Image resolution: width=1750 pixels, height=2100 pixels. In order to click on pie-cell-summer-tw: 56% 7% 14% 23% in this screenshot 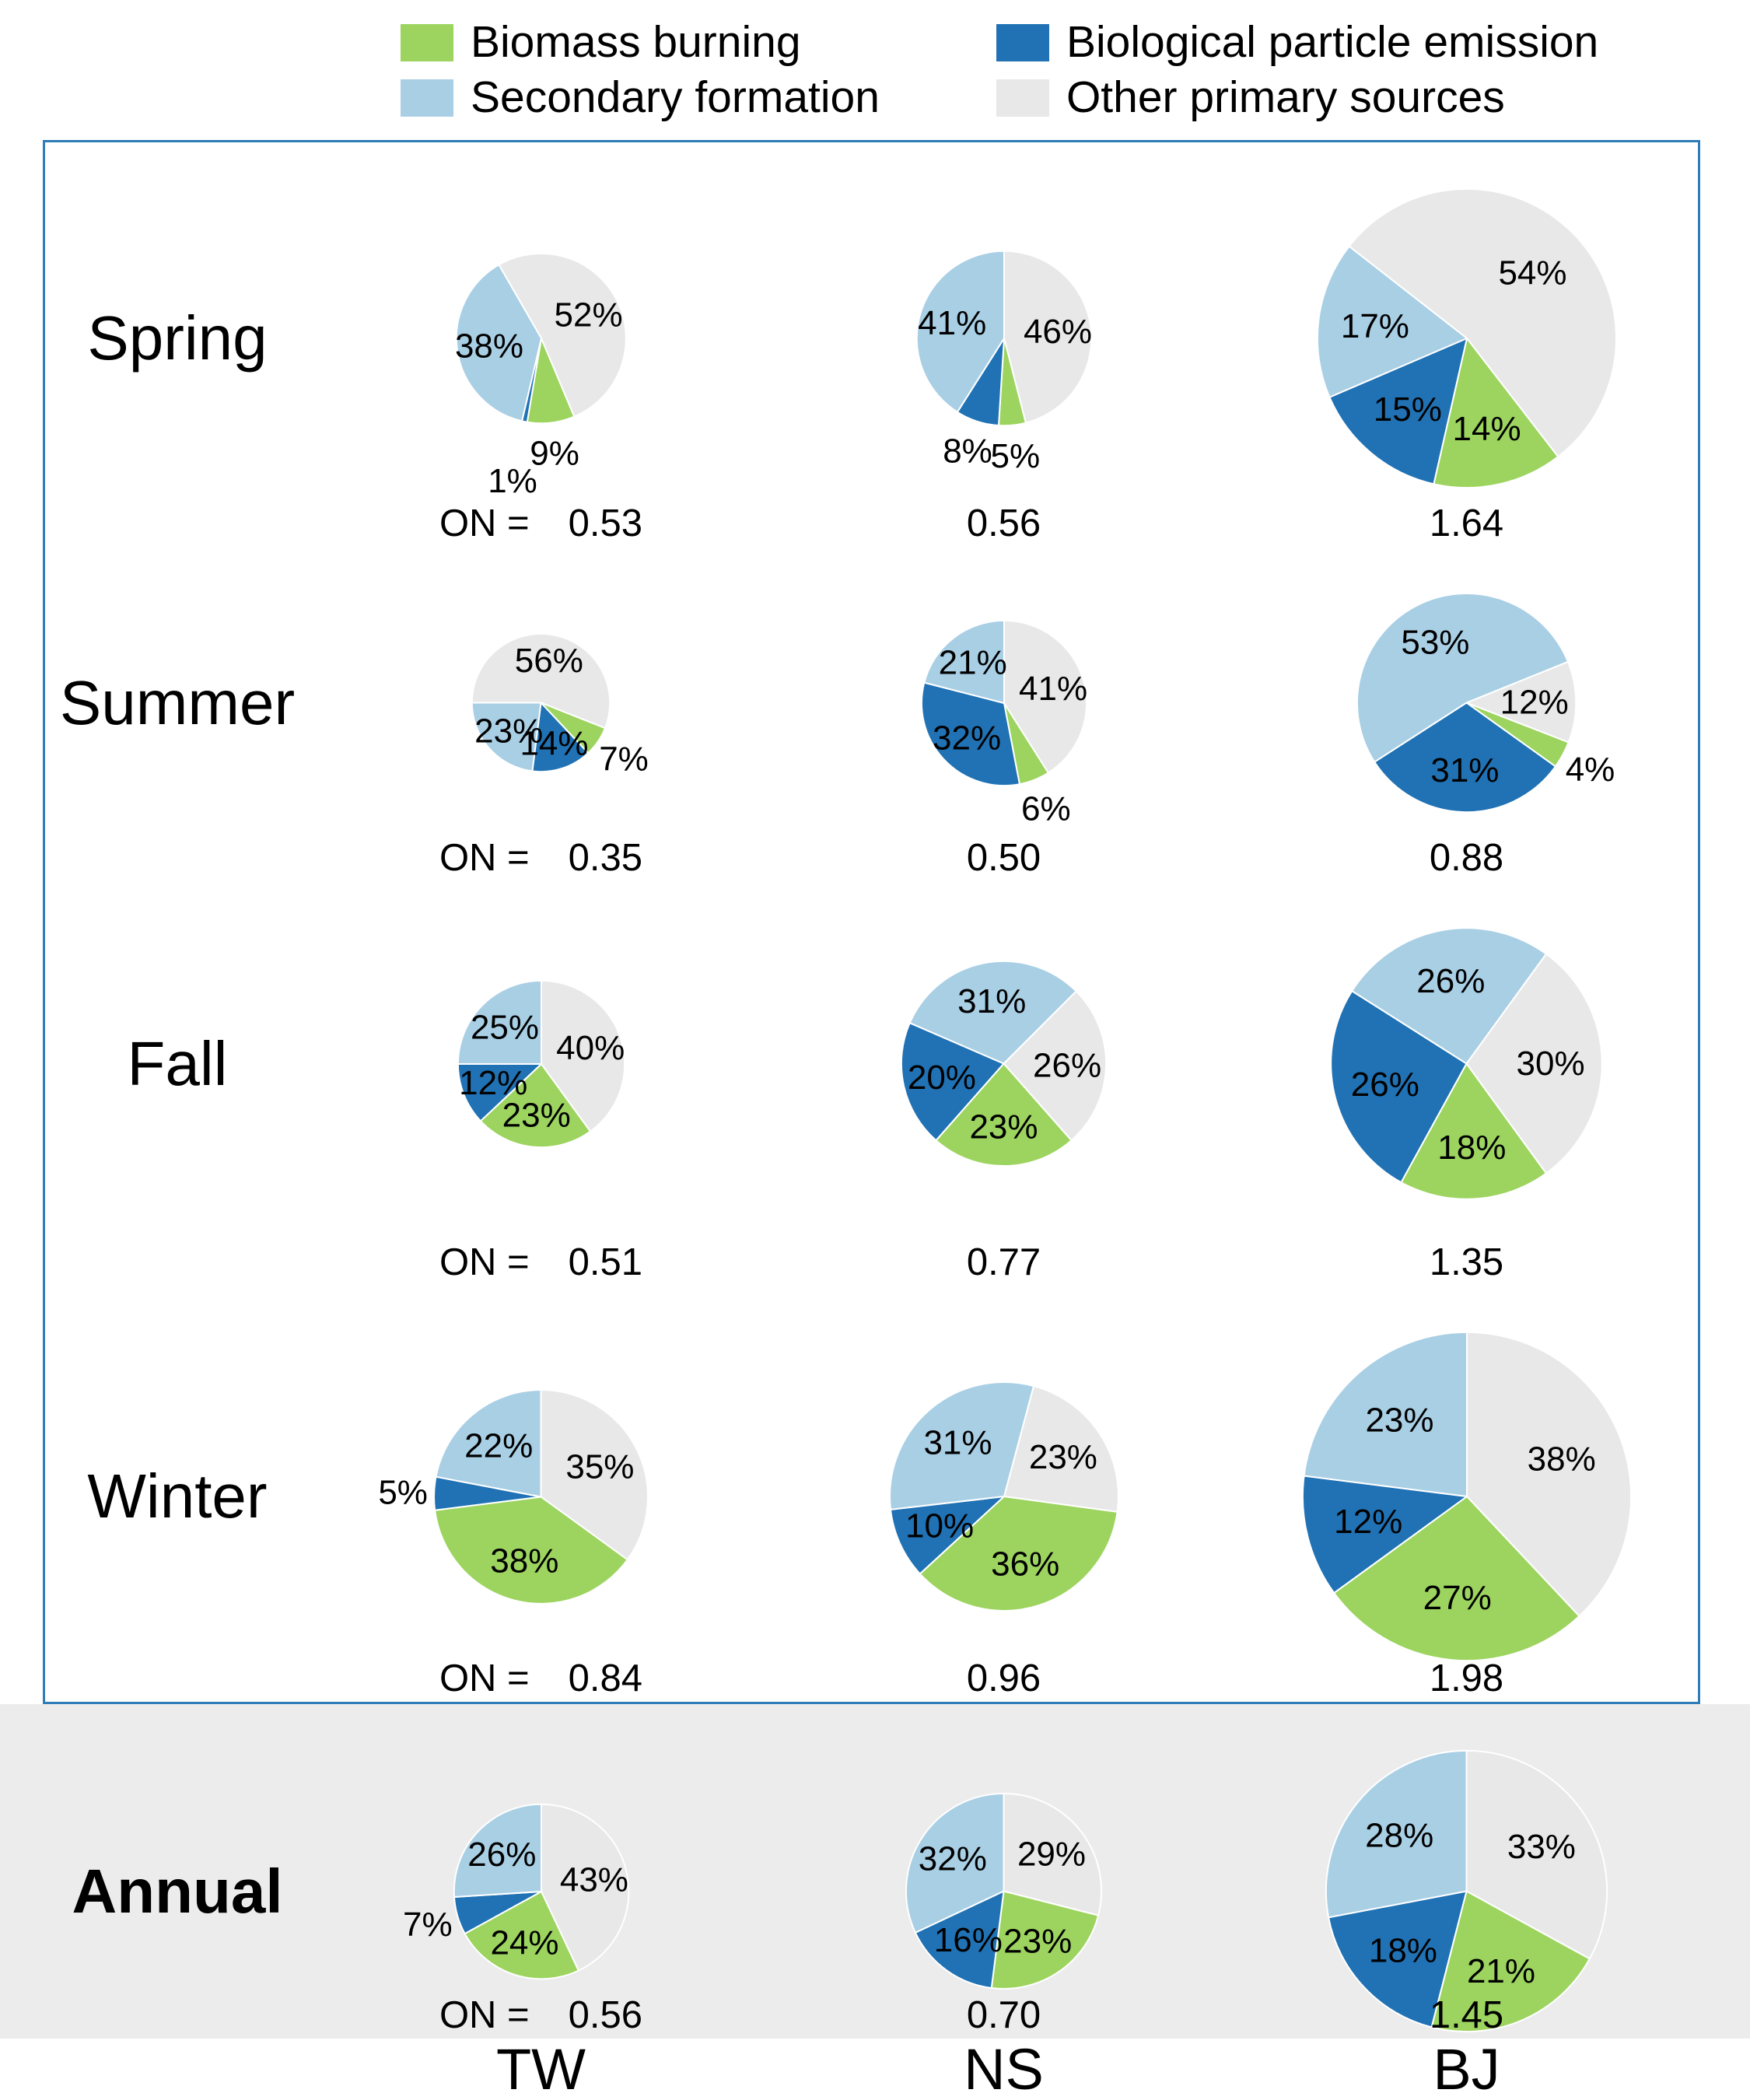, I will do `click(540, 703)`.